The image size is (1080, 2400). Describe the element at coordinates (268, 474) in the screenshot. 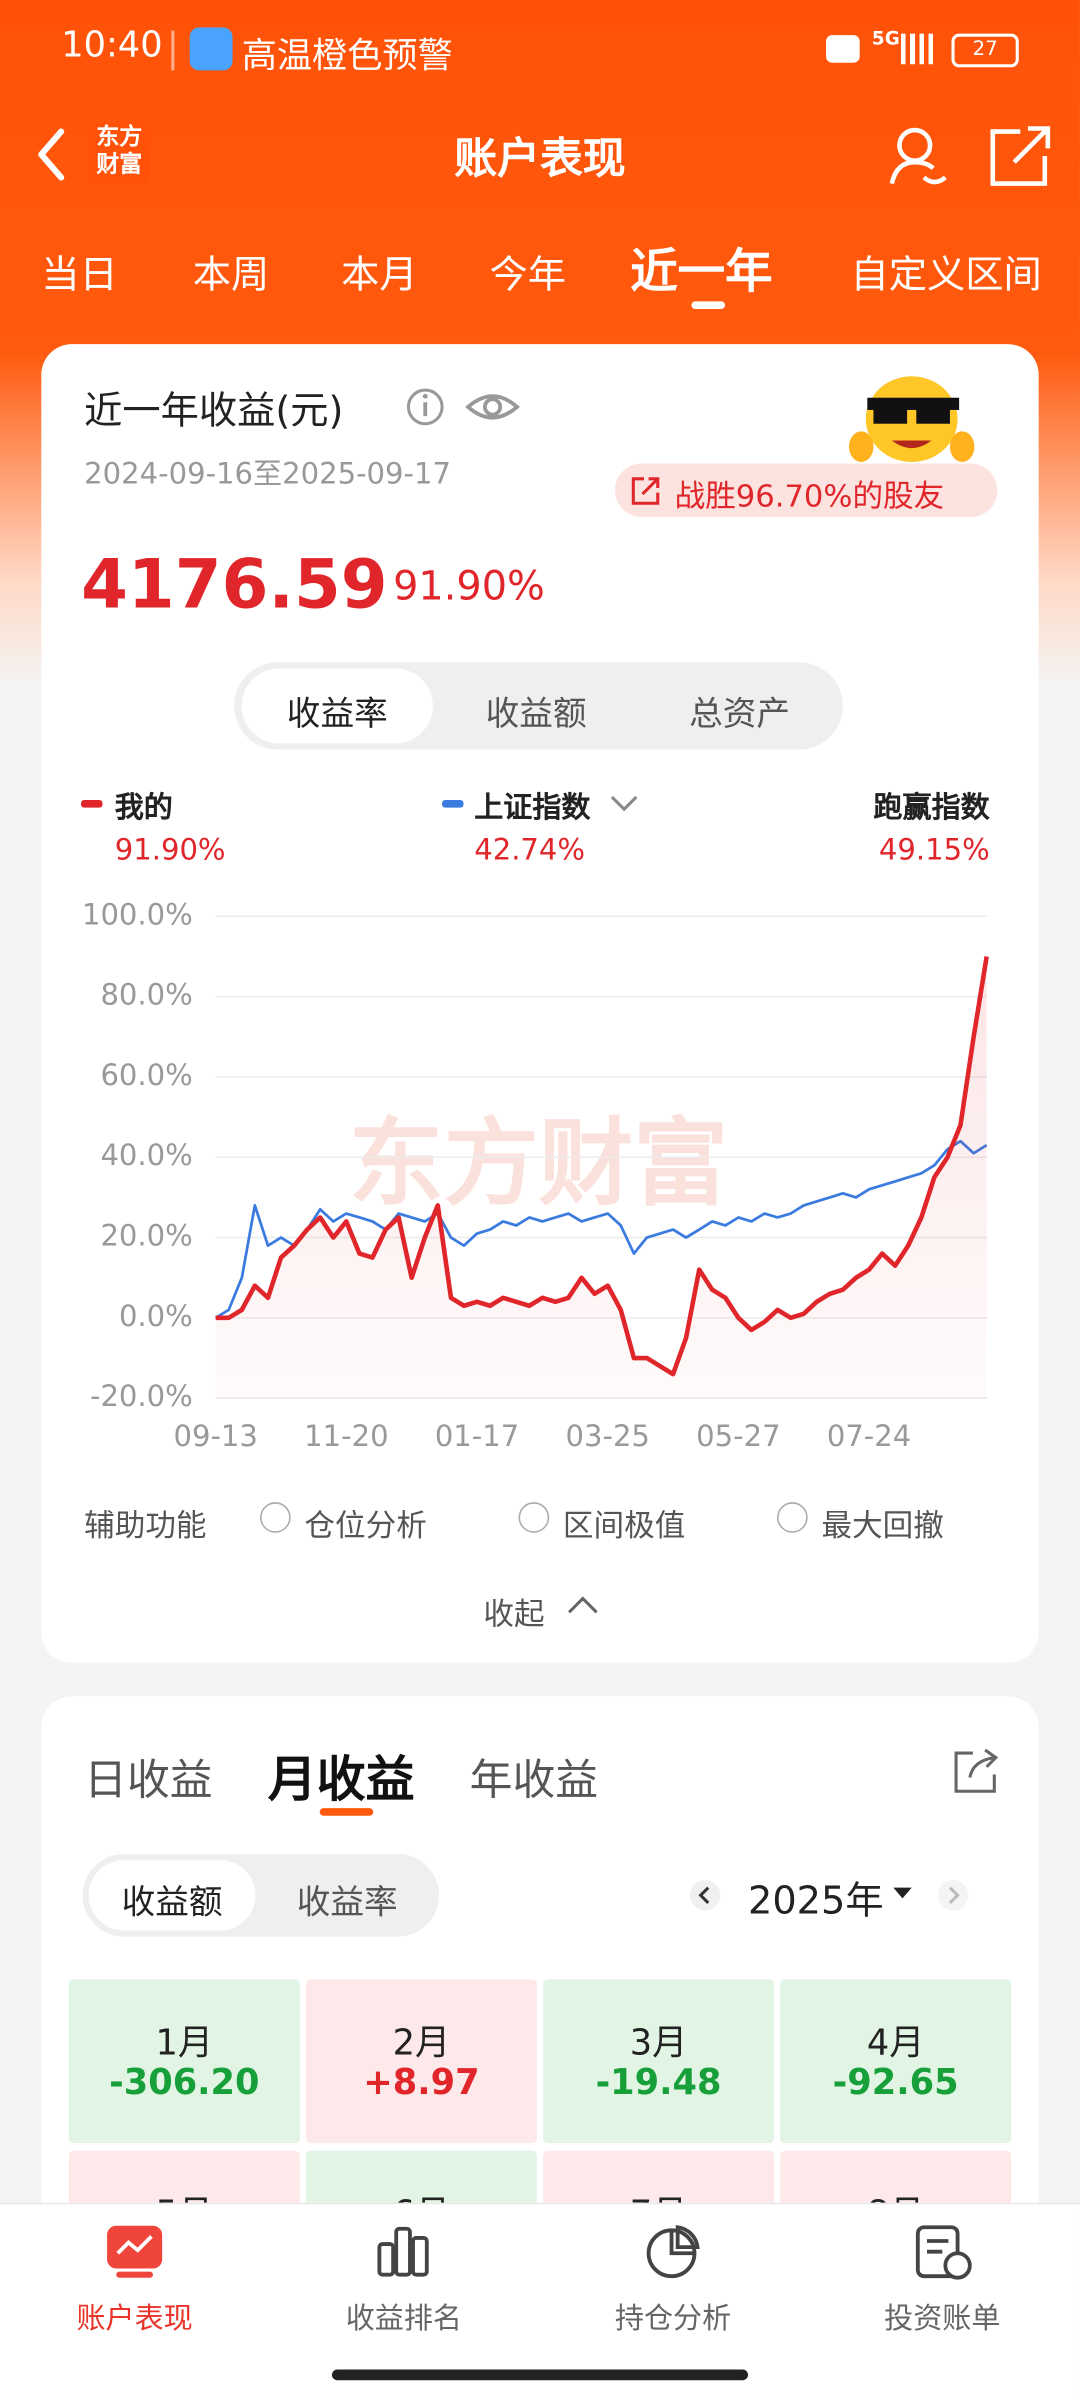

I see `date-range: 2024-09-16至2025-09-17` at that location.